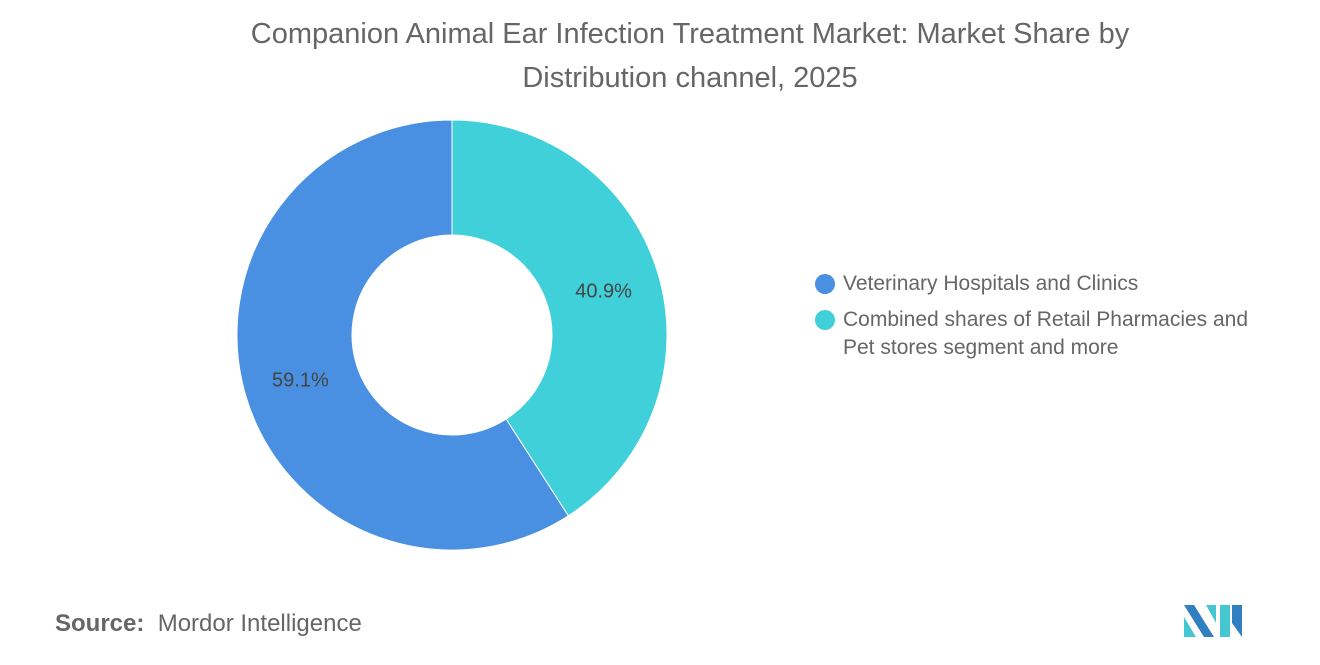 The image size is (1320, 665). Describe the element at coordinates (991, 283) in the screenshot. I see `legend-label: Veterinary Hospitals and Clinics` at that location.